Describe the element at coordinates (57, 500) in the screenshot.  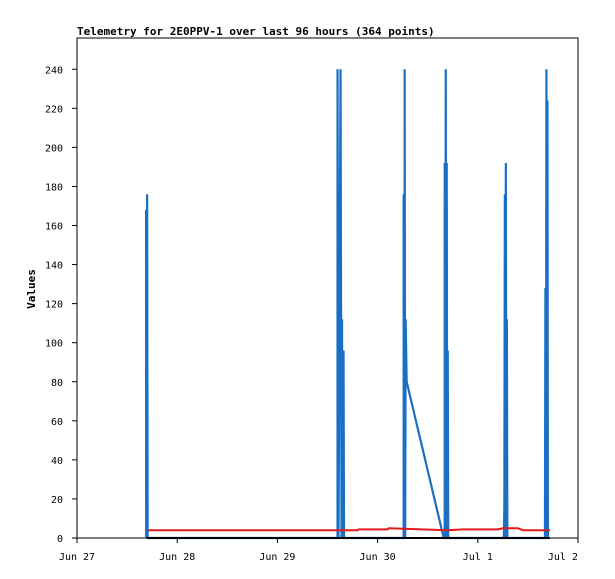
I see `y-tick-label: 20` at that location.